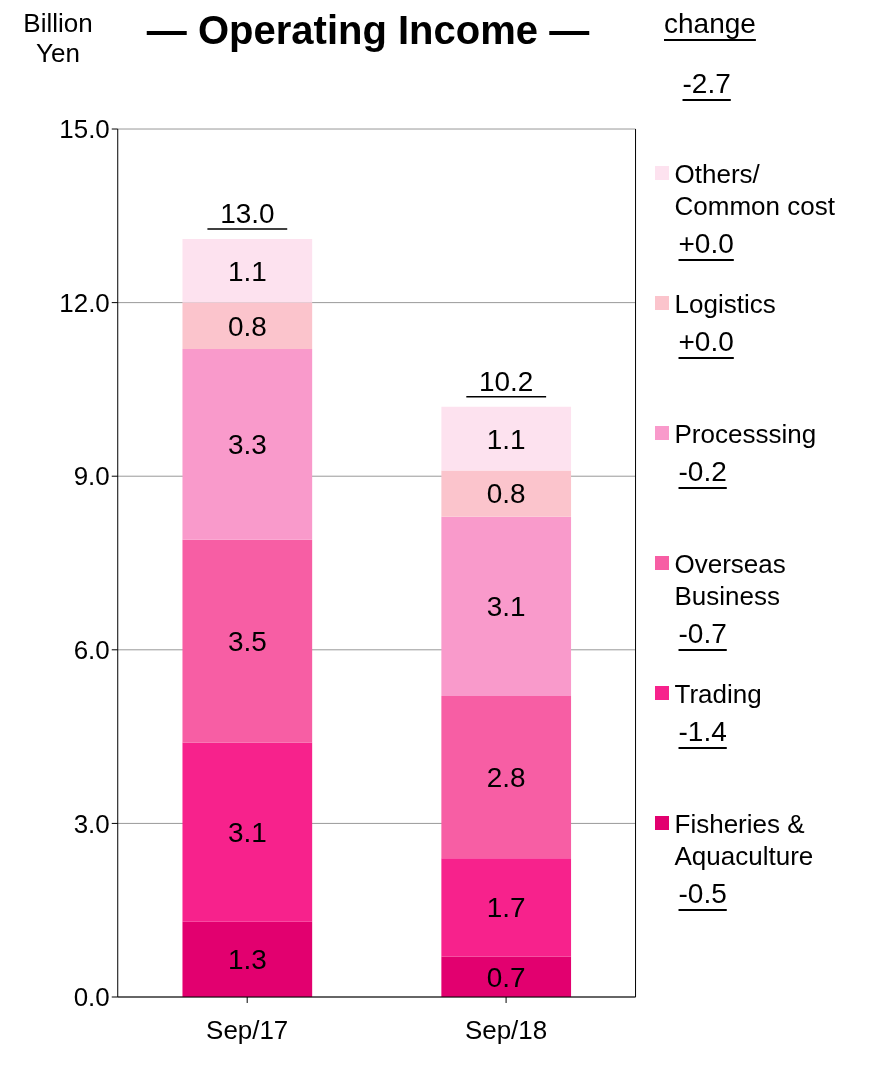 The image size is (888, 1076). Describe the element at coordinates (91, 997) in the screenshot. I see `y-tick-label: 0.0` at that location.